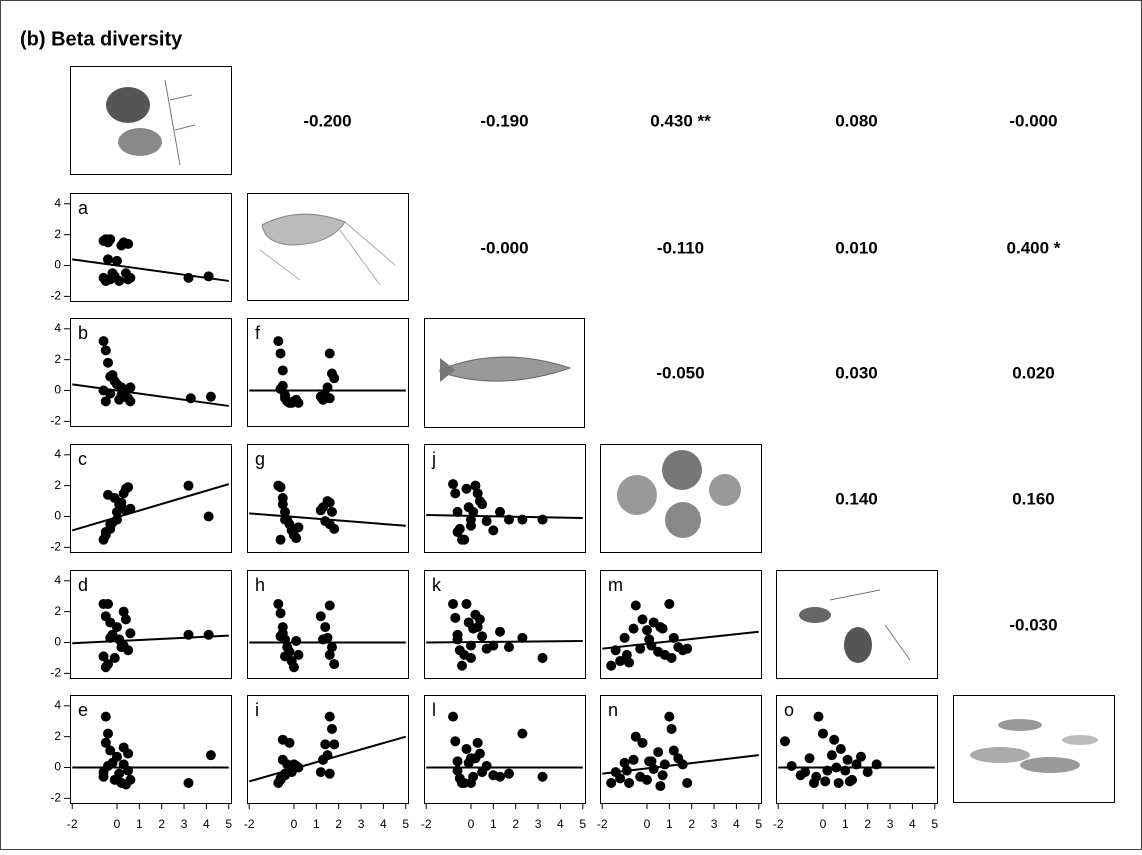 The image size is (1142, 855). What do you see at coordinates (258, 333) in the screenshot?
I see `panel-label: f` at bounding box center [258, 333].